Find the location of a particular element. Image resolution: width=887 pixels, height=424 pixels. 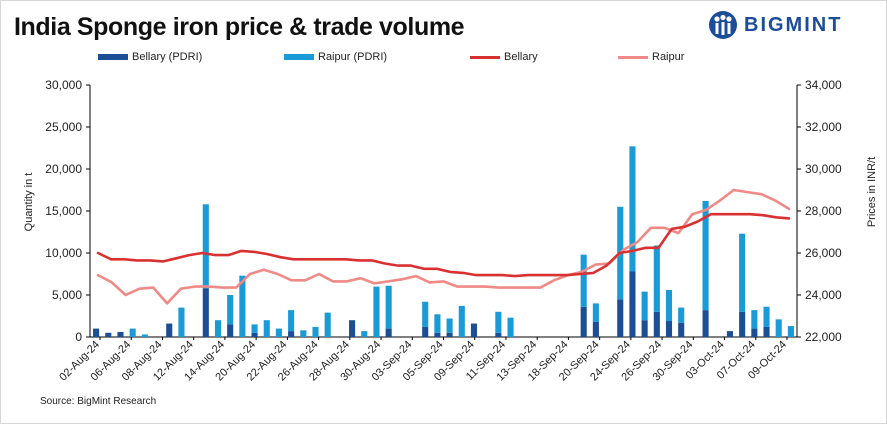

legend-label-bellary-pdri: Bellary (PDRI) is located at coordinates (167, 57).